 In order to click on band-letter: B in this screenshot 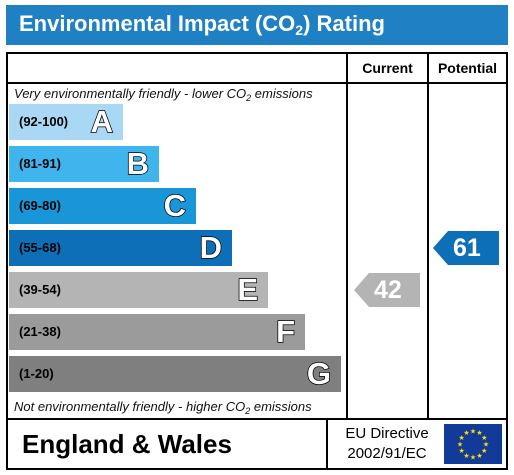, I will do `click(138, 163)`.